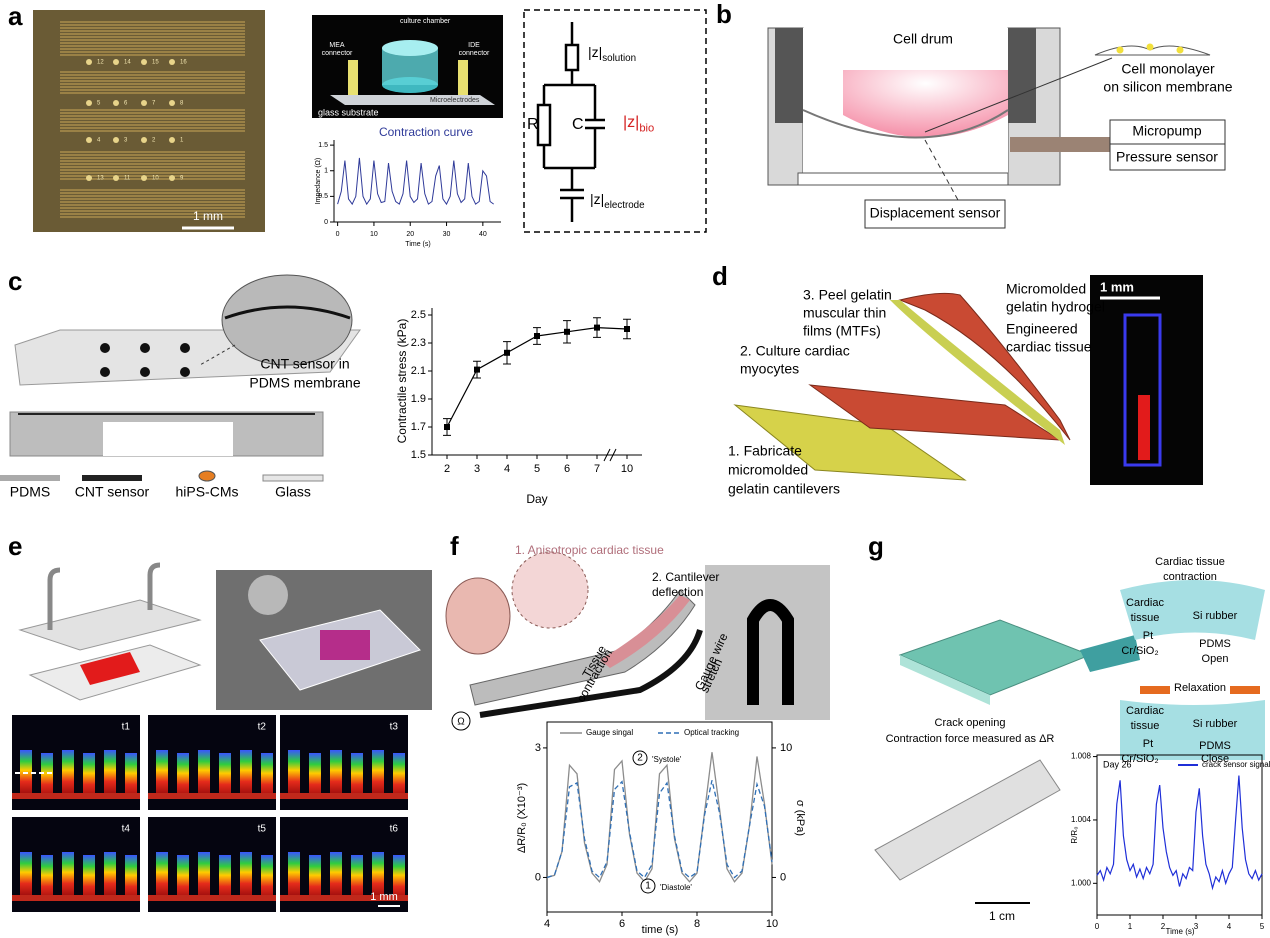  What do you see at coordinates (847, 295) in the screenshot?
I see `label: 3. Peel gelatin` at bounding box center [847, 295].